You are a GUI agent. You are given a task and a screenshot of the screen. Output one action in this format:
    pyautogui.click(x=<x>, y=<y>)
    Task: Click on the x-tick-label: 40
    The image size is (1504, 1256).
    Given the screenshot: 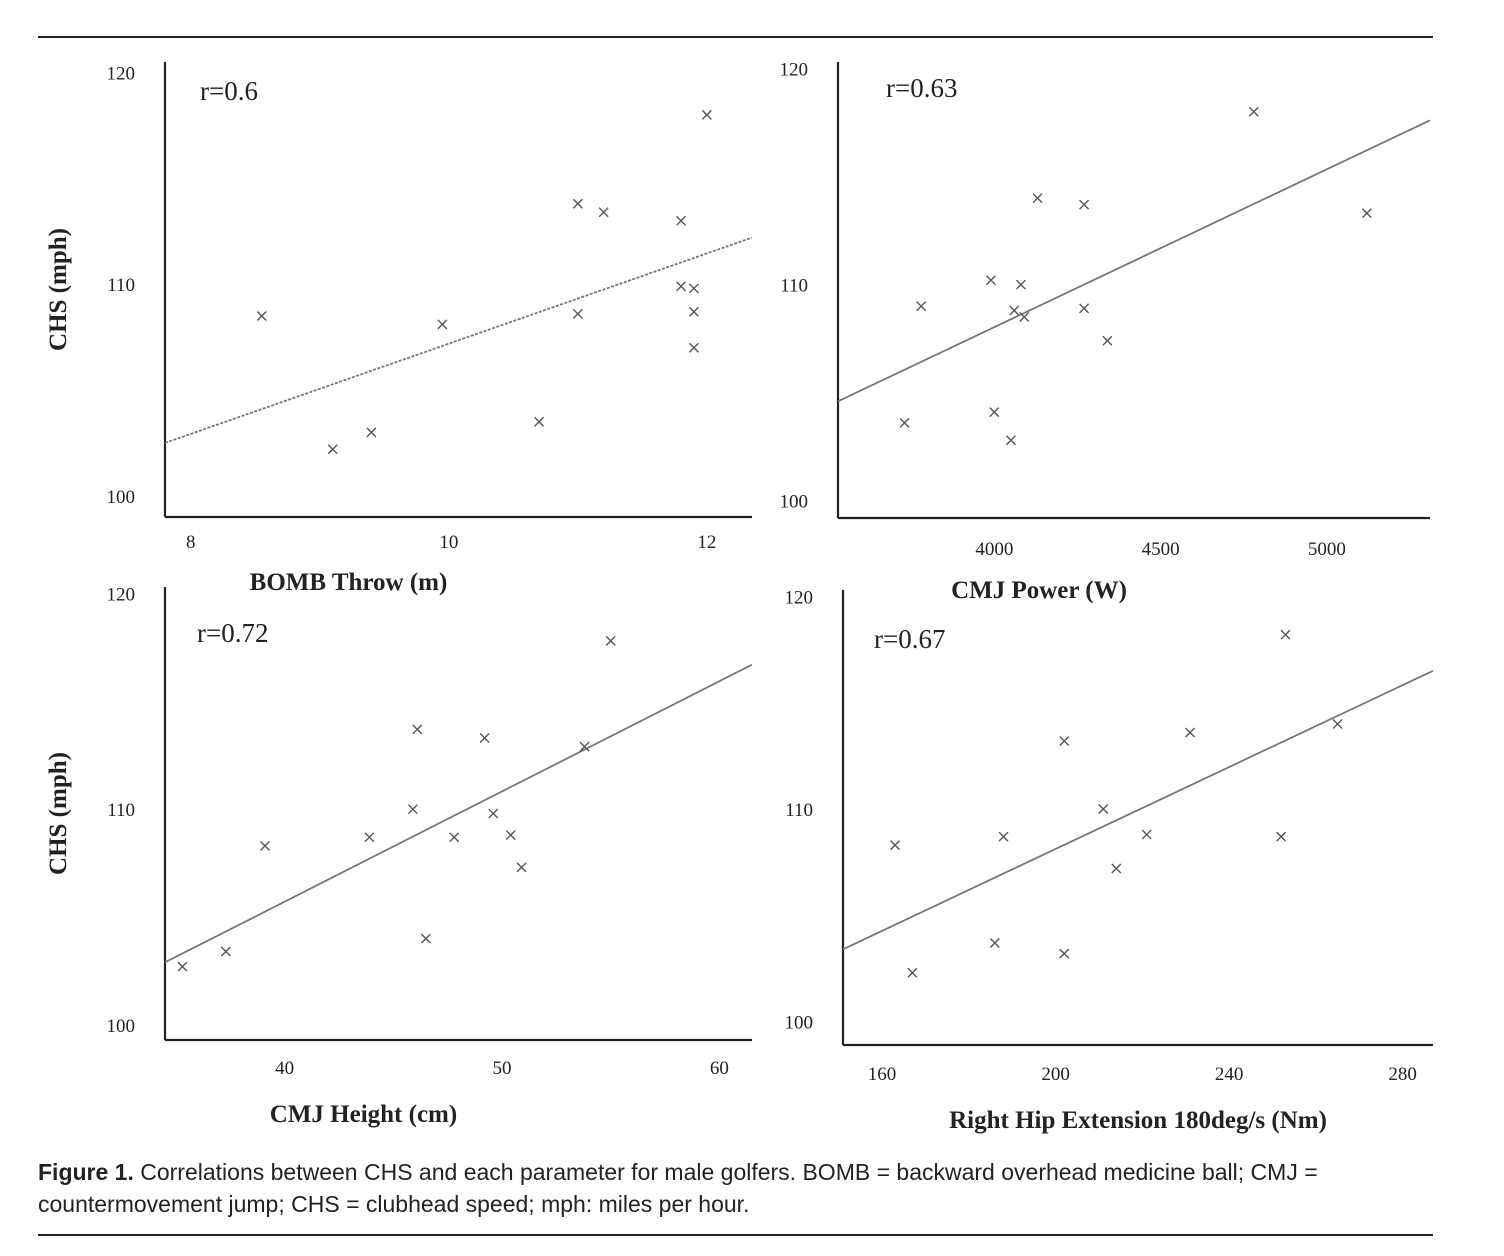 What is the action you would take?
    pyautogui.click(x=284, y=1068)
    